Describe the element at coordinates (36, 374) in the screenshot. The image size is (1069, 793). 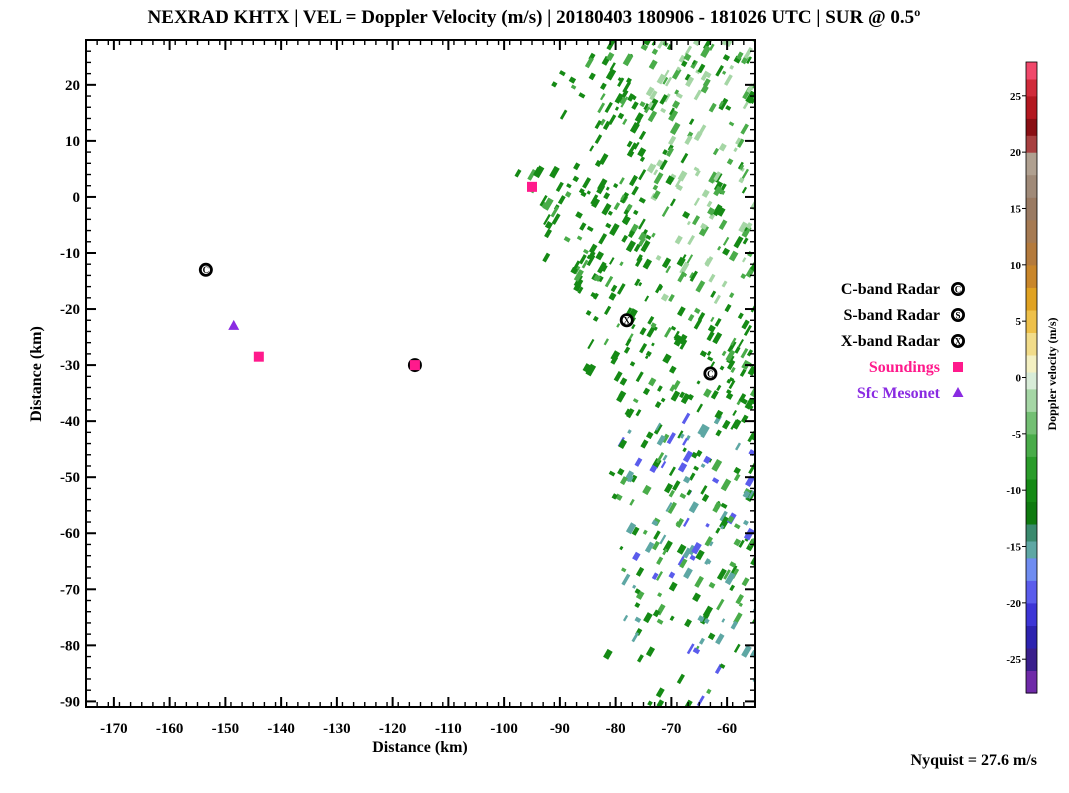
I see `y-axis-label: Distance (km)` at that location.